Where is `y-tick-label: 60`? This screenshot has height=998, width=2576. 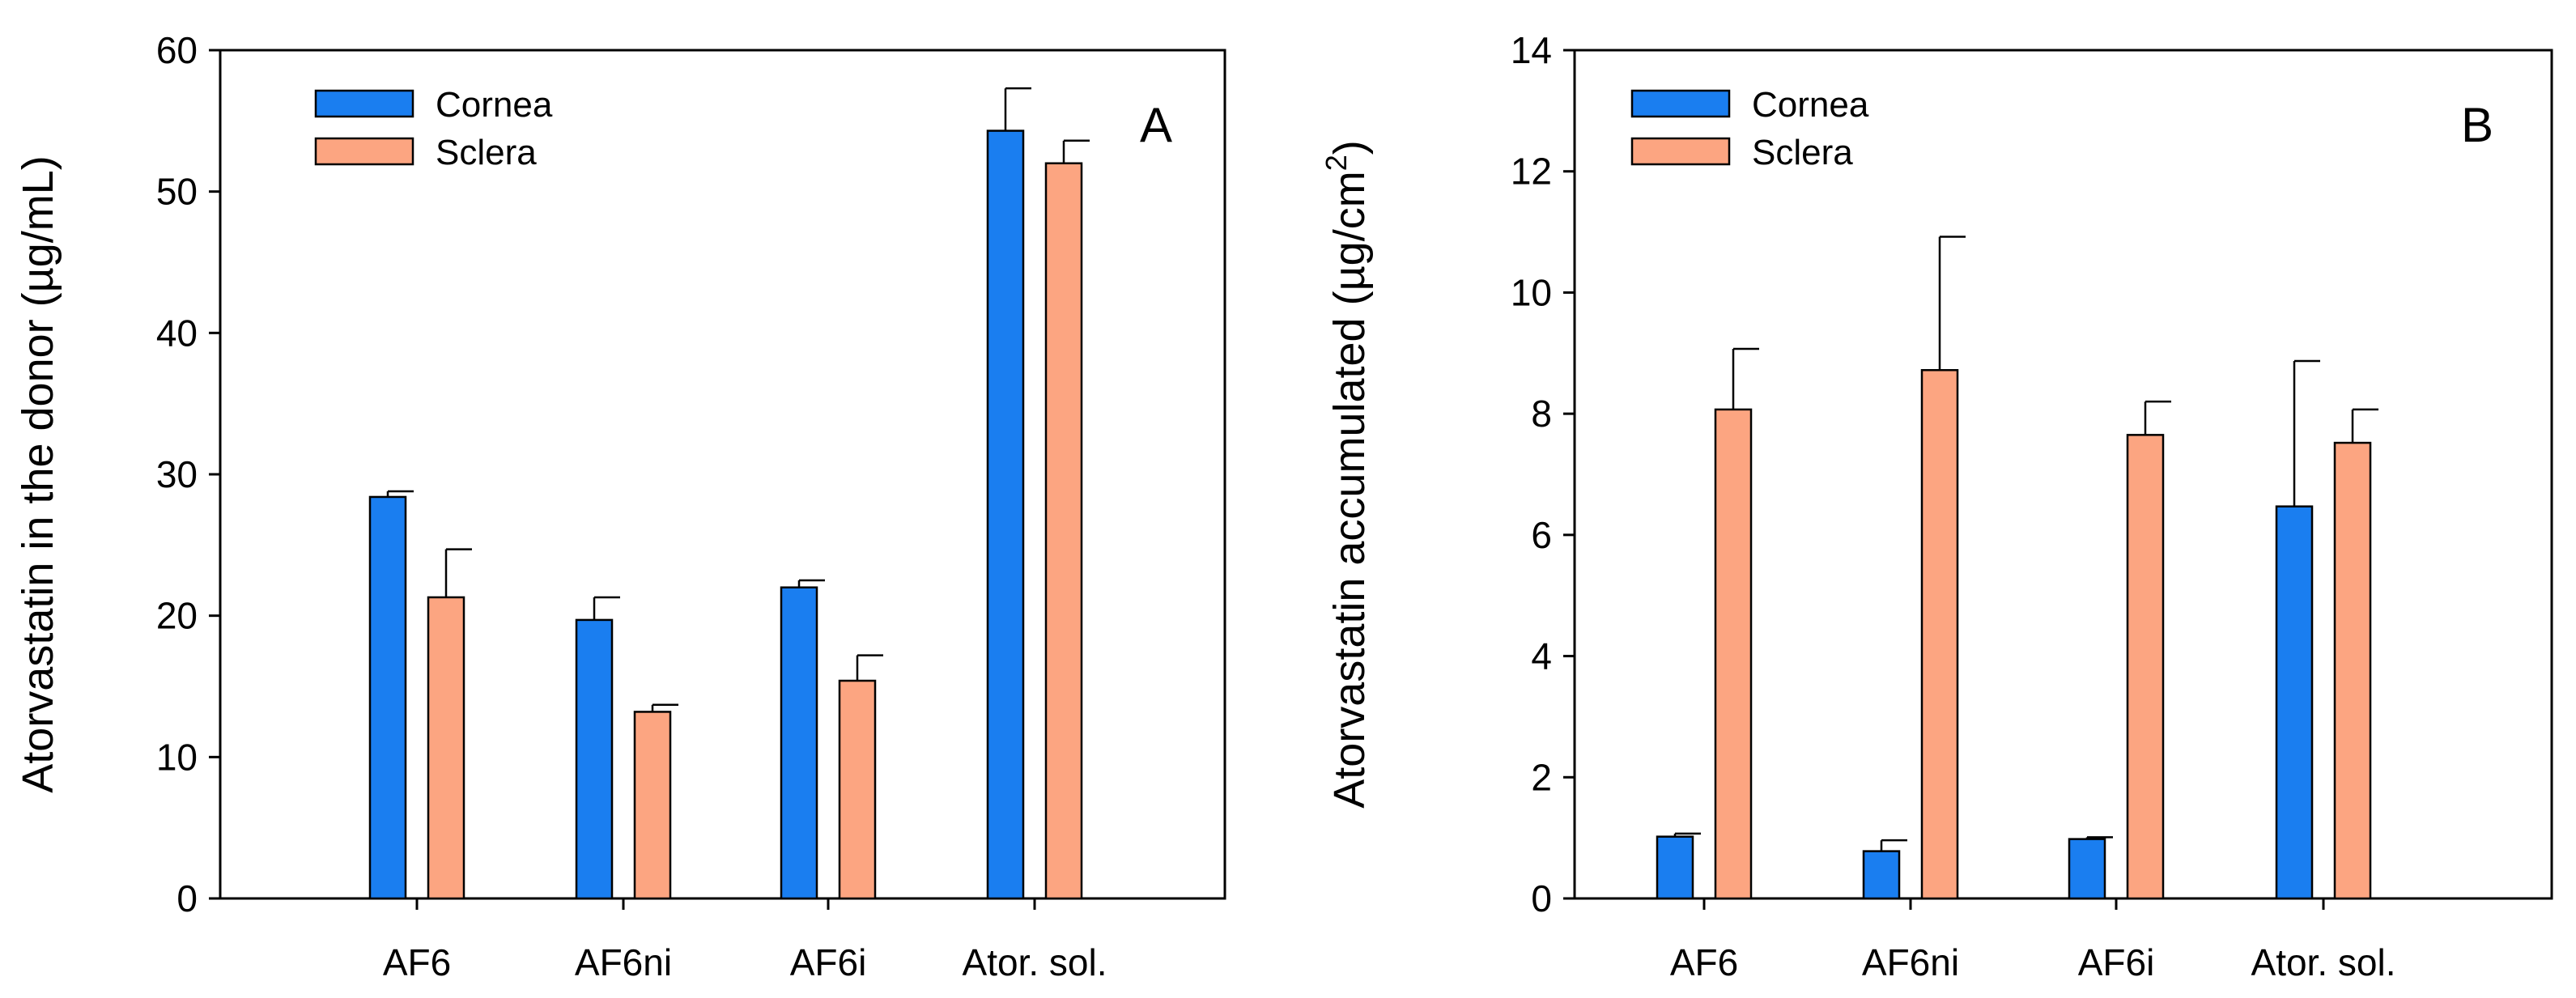
y-tick-label: 60 is located at coordinates (177, 50).